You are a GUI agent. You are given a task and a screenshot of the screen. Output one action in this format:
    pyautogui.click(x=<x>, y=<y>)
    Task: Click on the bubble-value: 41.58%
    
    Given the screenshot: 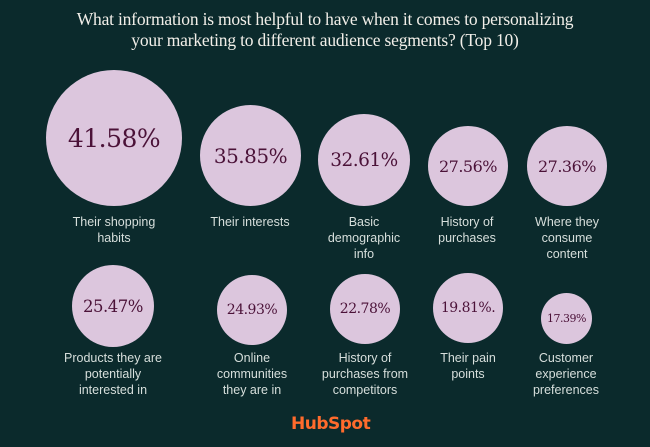 What is the action you would take?
    pyautogui.click(x=114, y=138)
    